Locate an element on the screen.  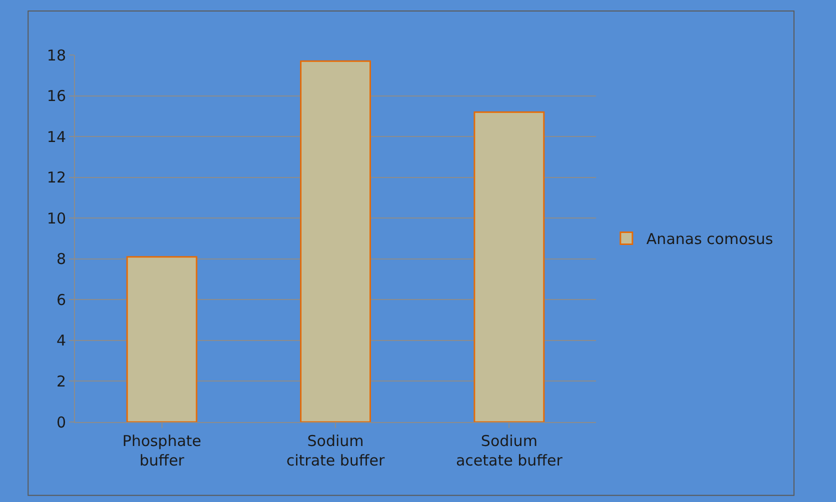
y-tick-label: 16 is located at coordinates (56, 96).